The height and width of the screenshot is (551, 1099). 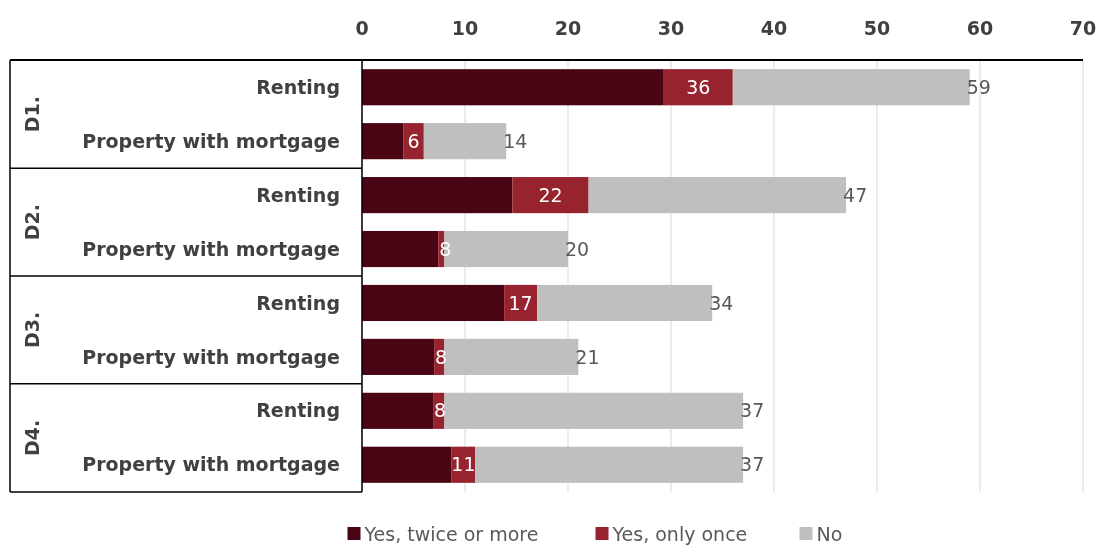 I want to click on text: D2., so click(x=31, y=222).